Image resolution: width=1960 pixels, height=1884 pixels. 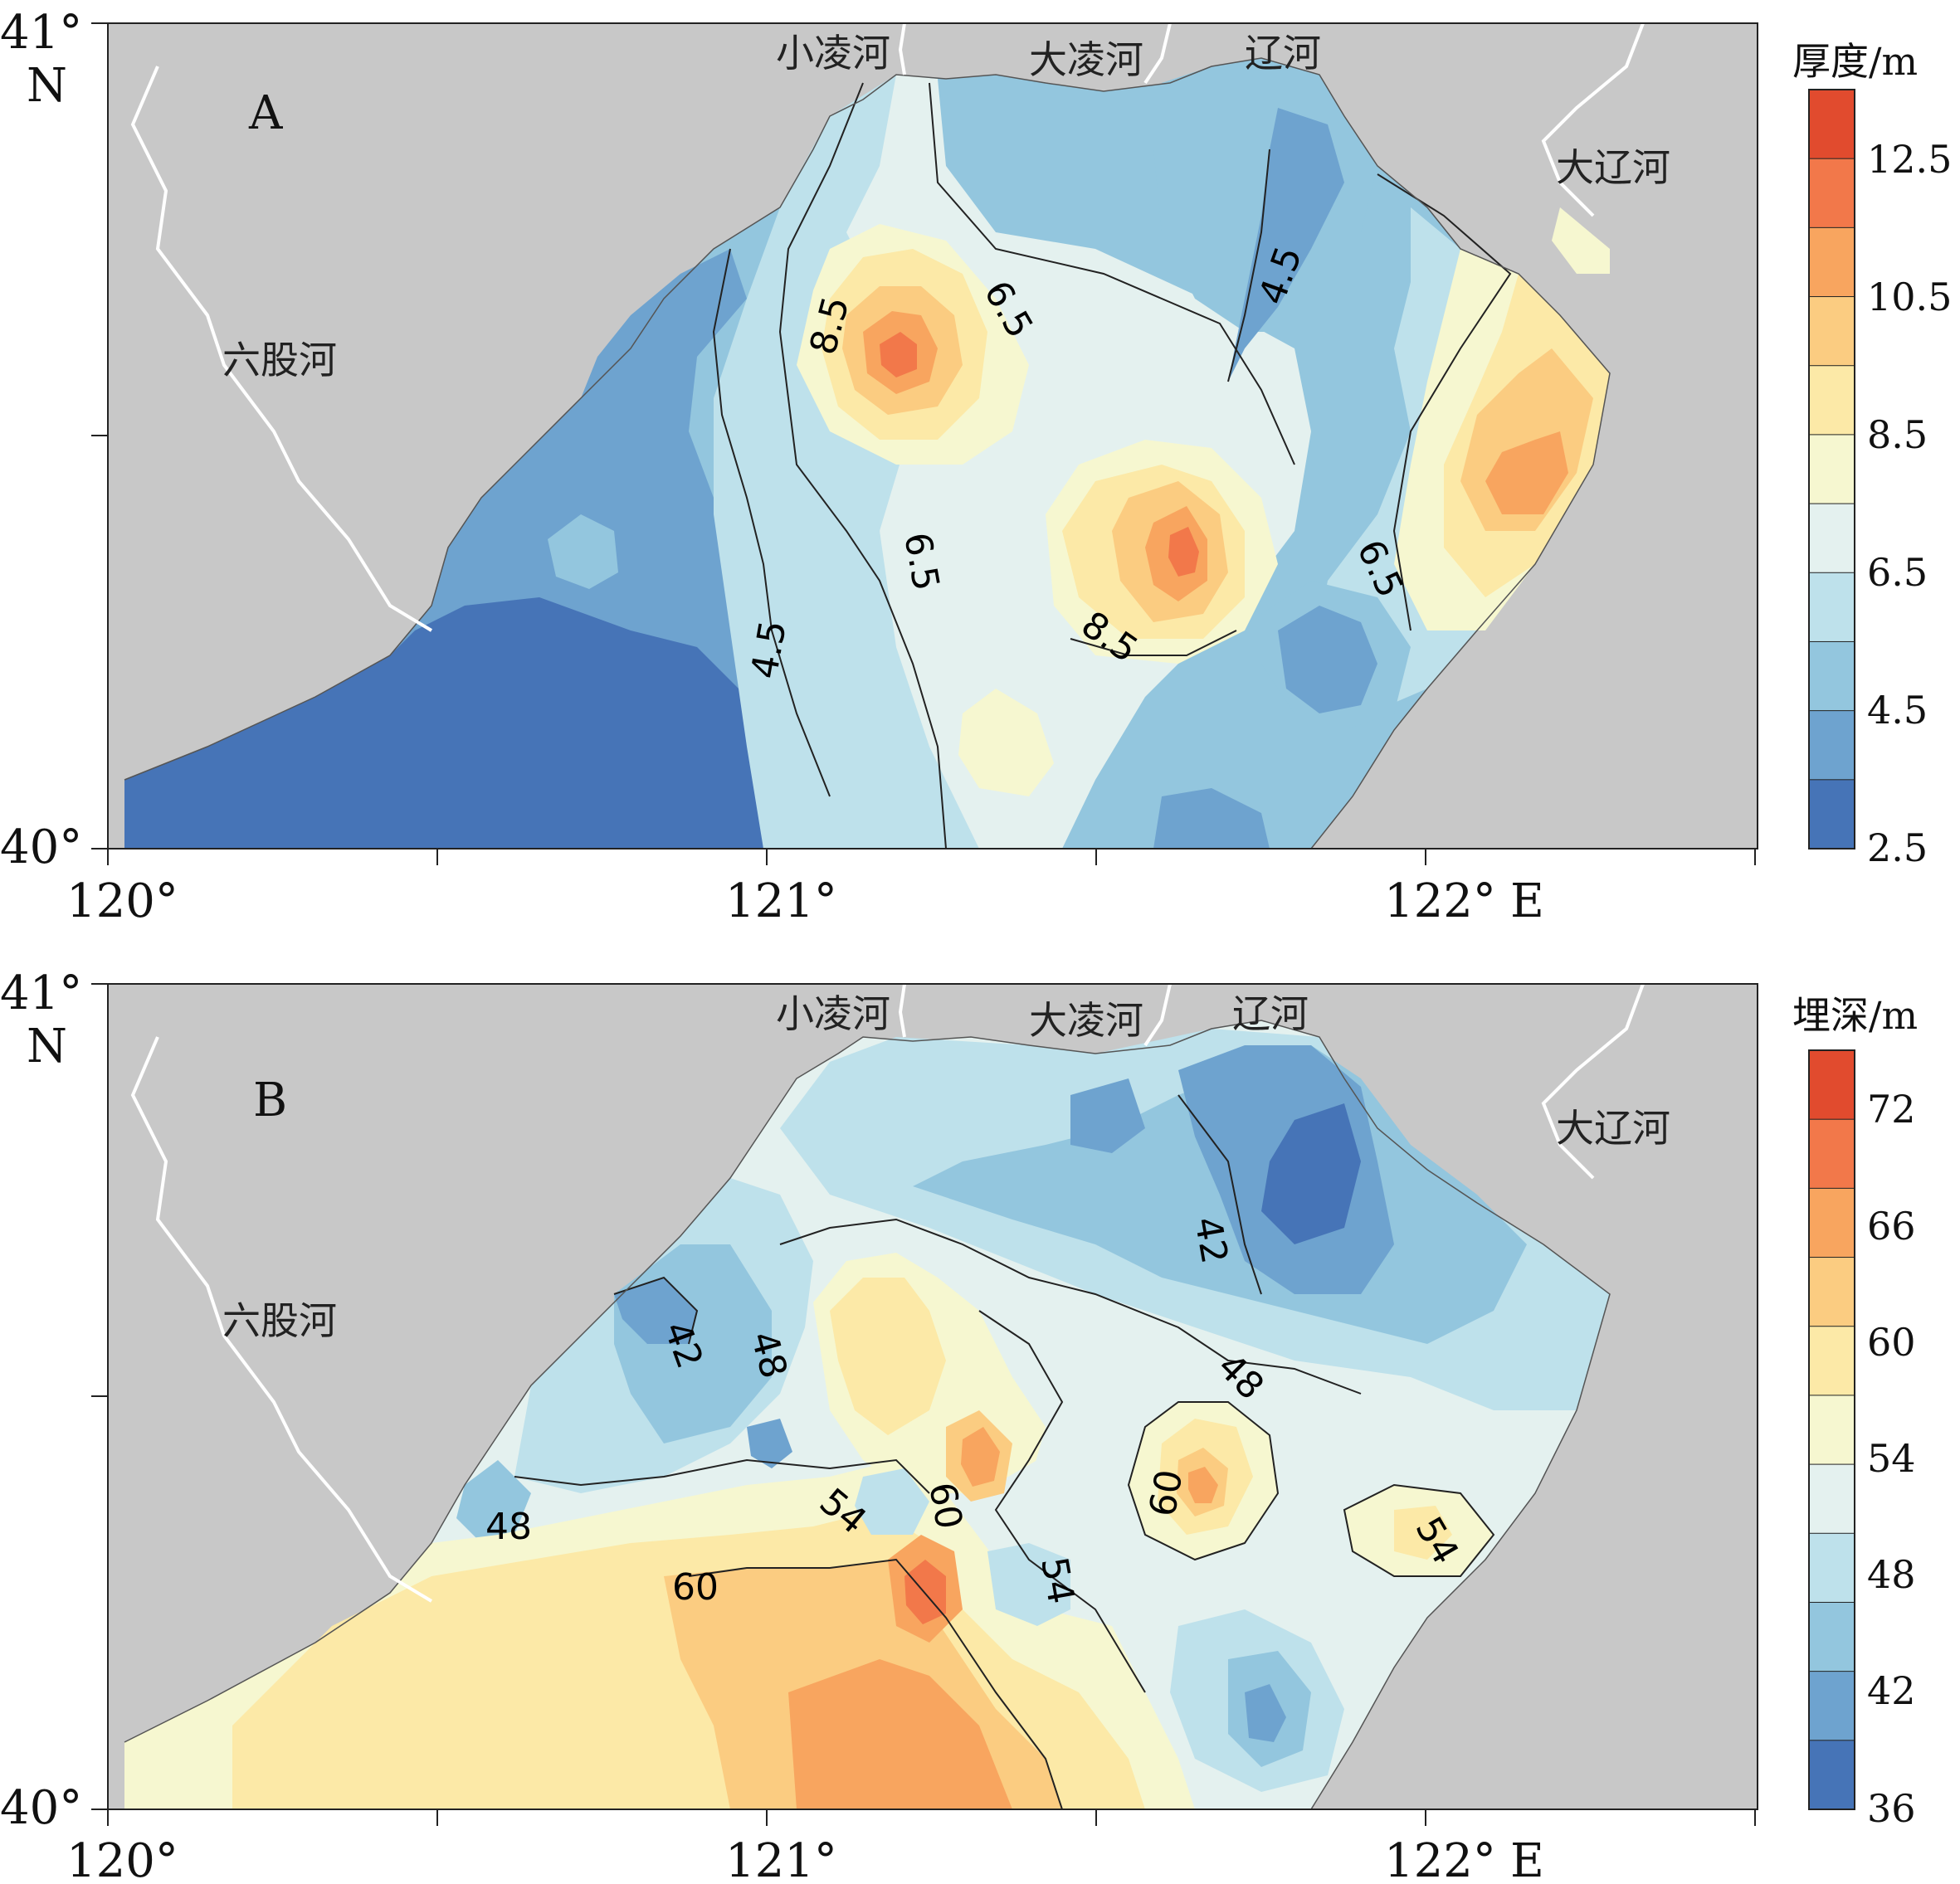 I want to click on panel-b-letter: B, so click(x=270, y=1100).